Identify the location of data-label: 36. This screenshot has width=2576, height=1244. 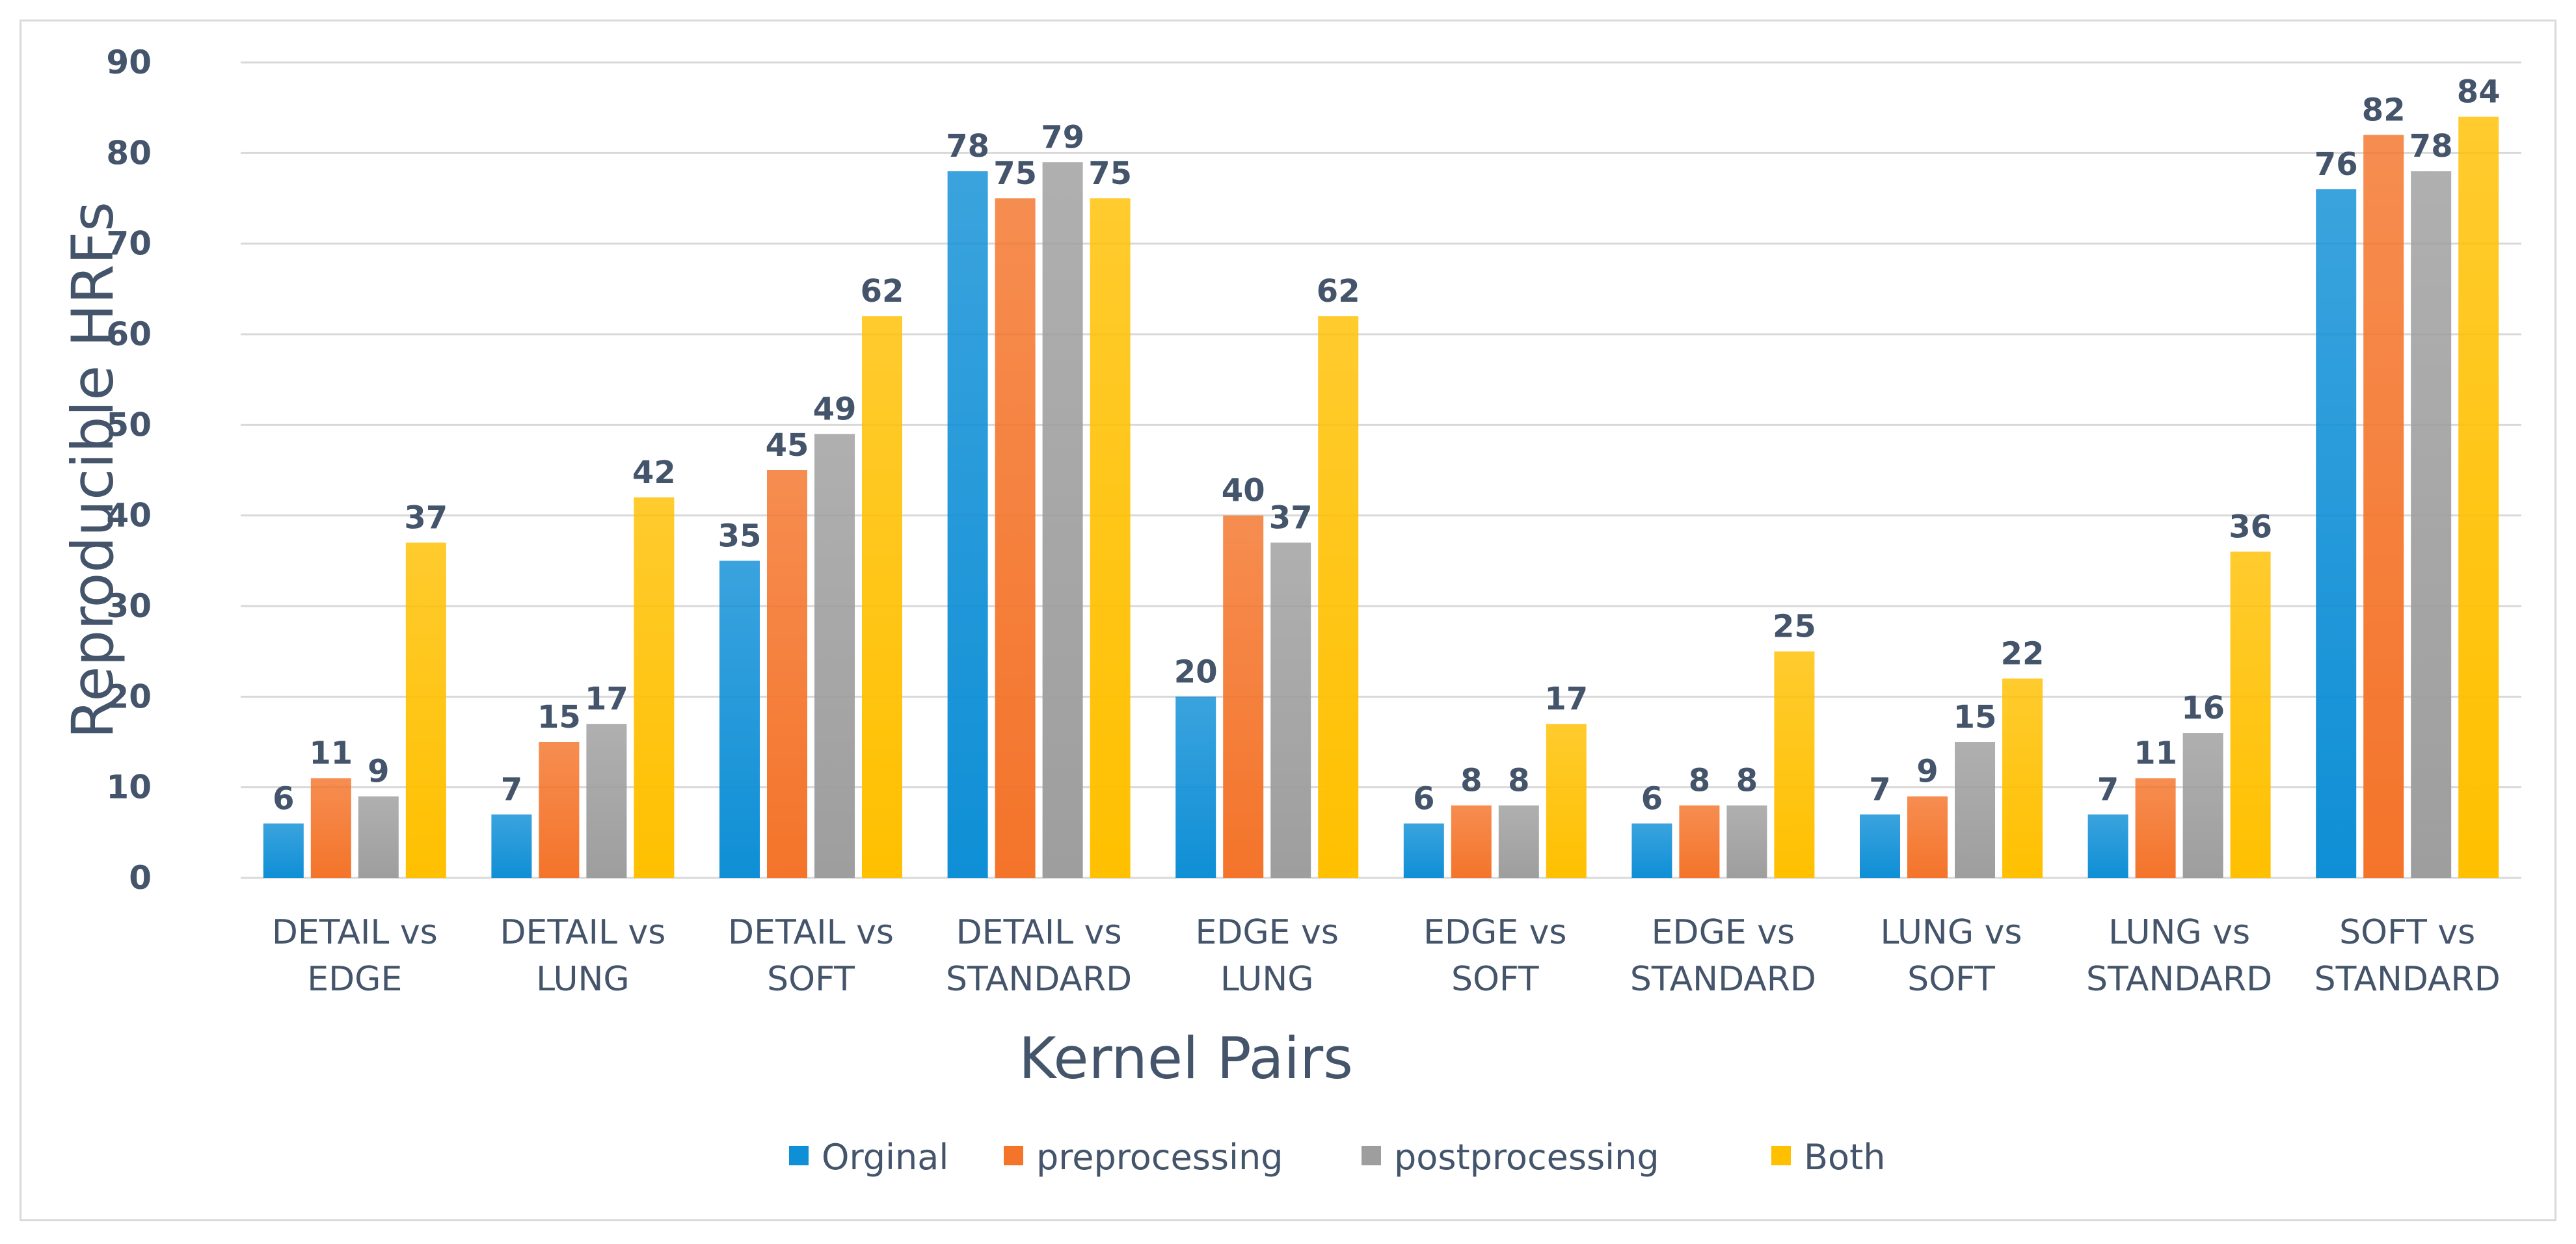
(2250, 527).